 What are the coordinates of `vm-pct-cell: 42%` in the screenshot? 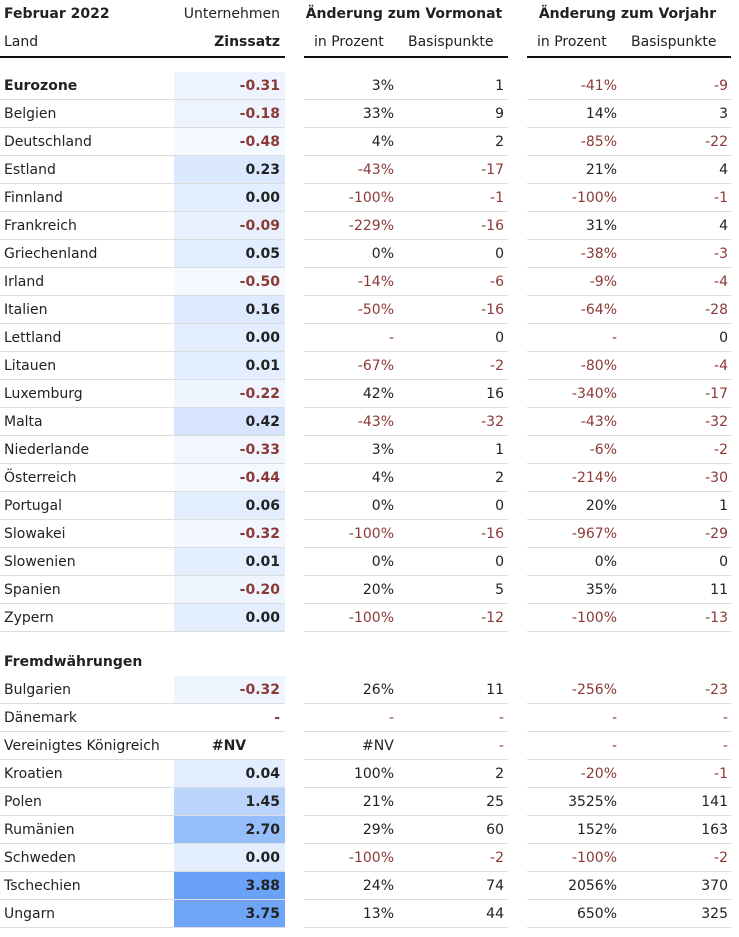 It's located at (378, 394).